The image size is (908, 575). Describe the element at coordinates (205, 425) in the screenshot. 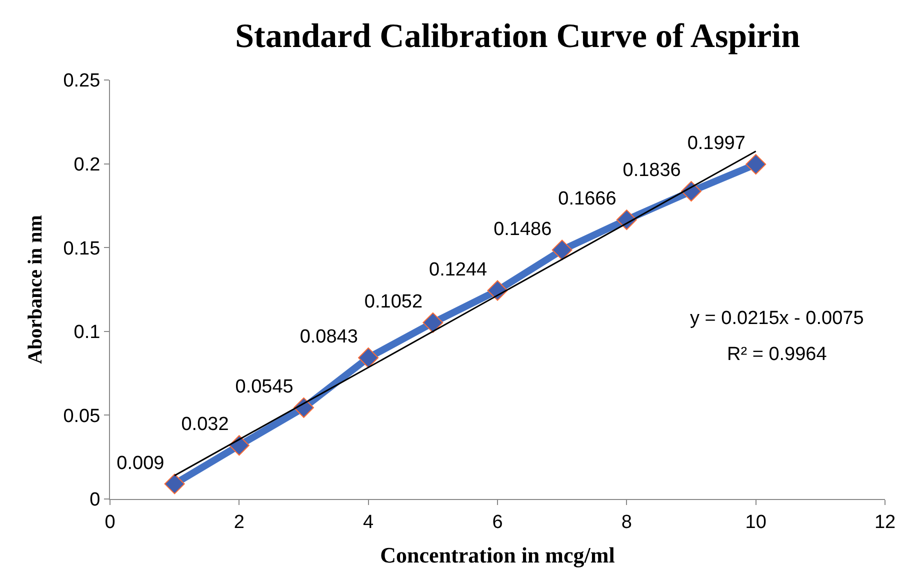

I see `data-label: 0.032` at that location.